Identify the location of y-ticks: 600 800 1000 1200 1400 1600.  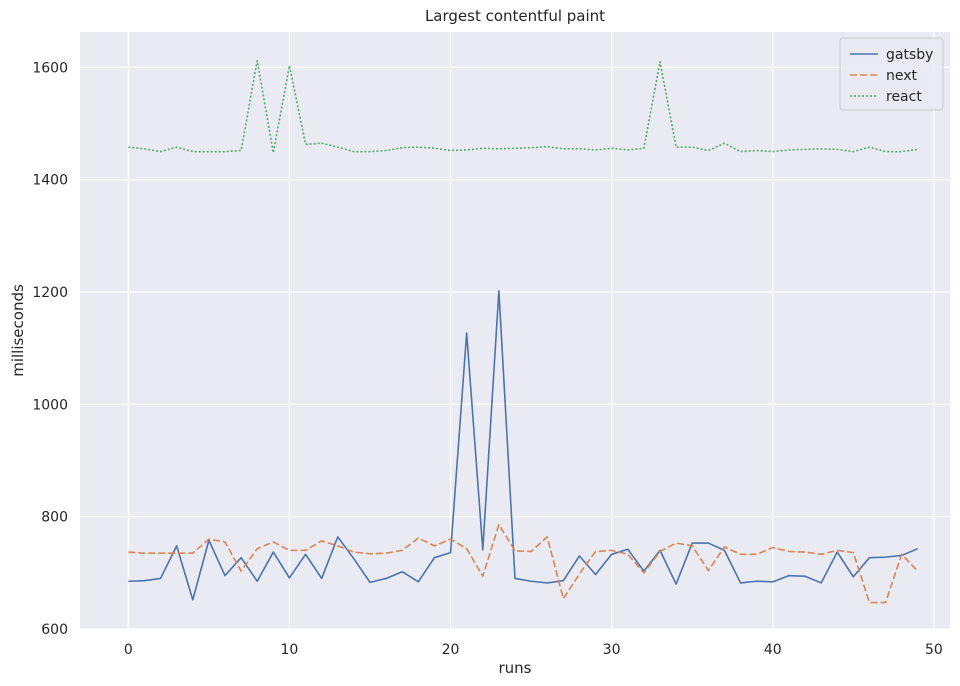
(50, 349).